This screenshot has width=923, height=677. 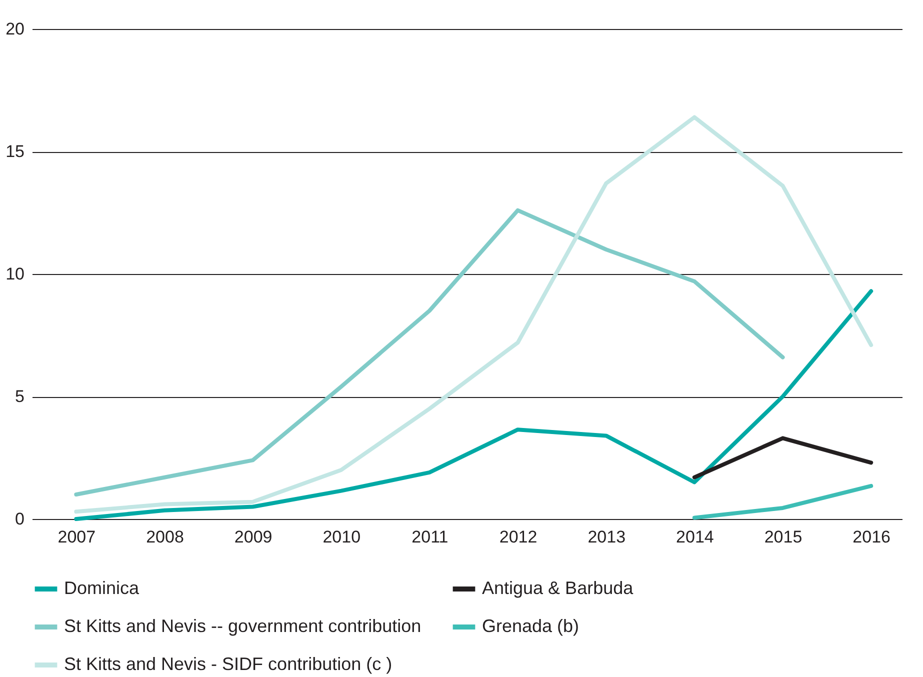 What do you see at coordinates (253, 537) in the screenshot?
I see `x-tick-label: 2009` at bounding box center [253, 537].